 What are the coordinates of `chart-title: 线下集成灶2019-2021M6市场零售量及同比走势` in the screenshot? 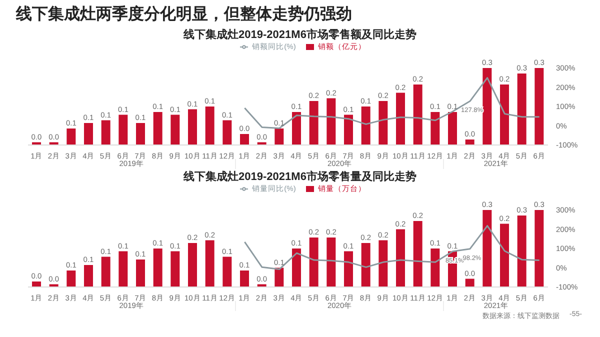 It's located at (300, 177).